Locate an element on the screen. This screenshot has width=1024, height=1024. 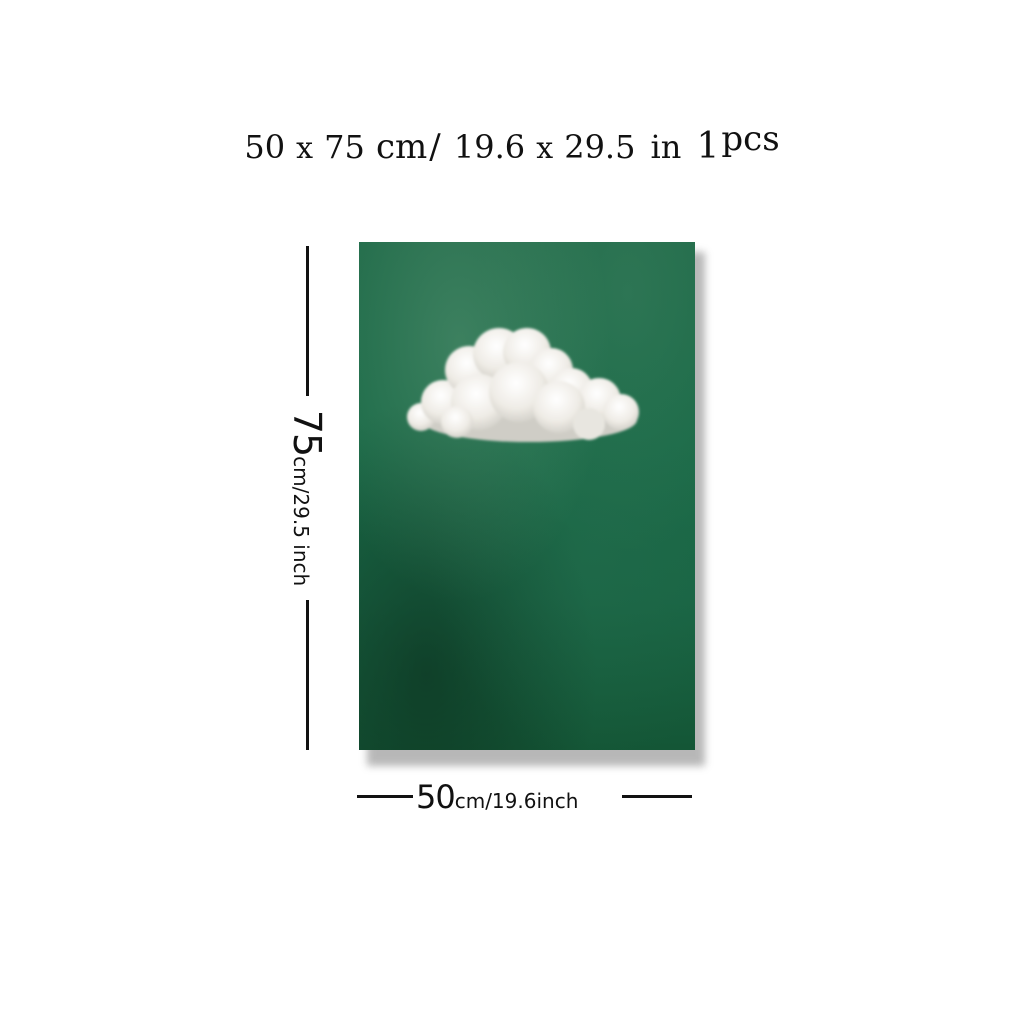
title-unit-cm: cm is located at coordinates (401, 147).